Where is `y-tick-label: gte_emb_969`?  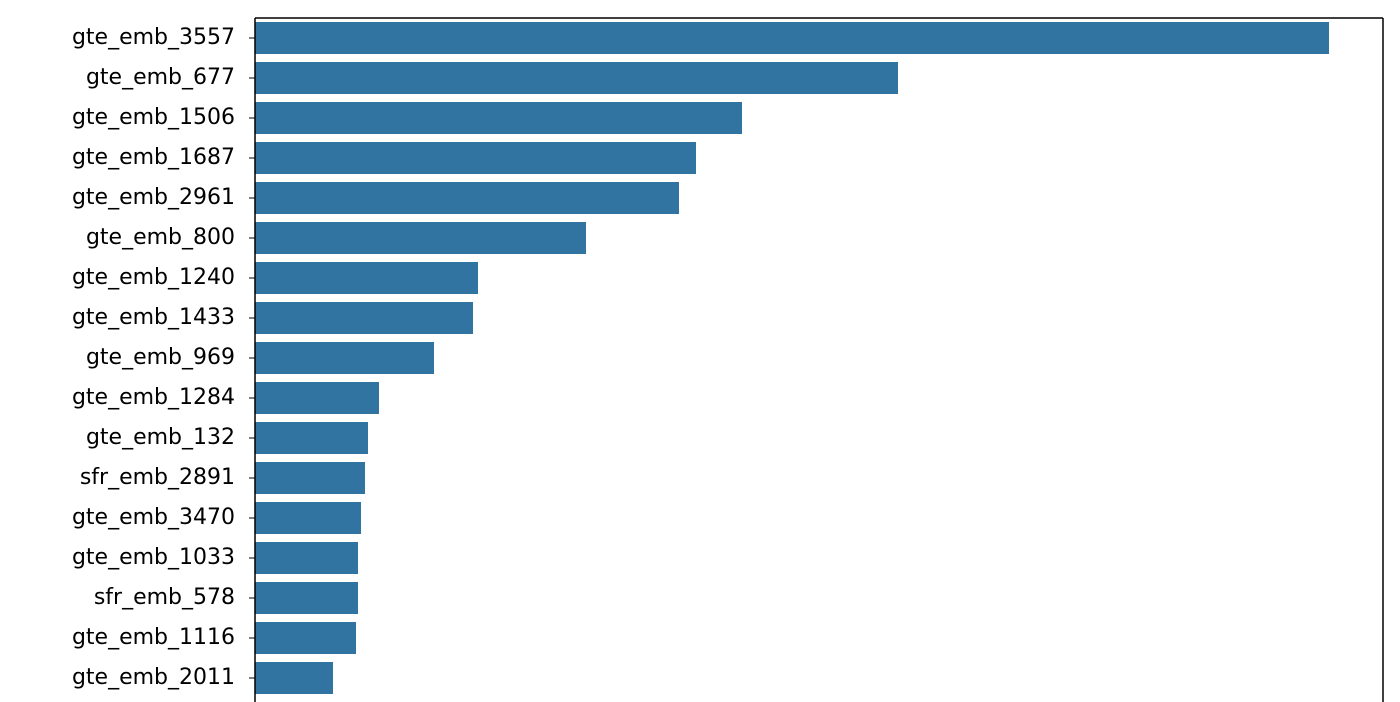
y-tick-label: gte_emb_969 is located at coordinates (160, 357).